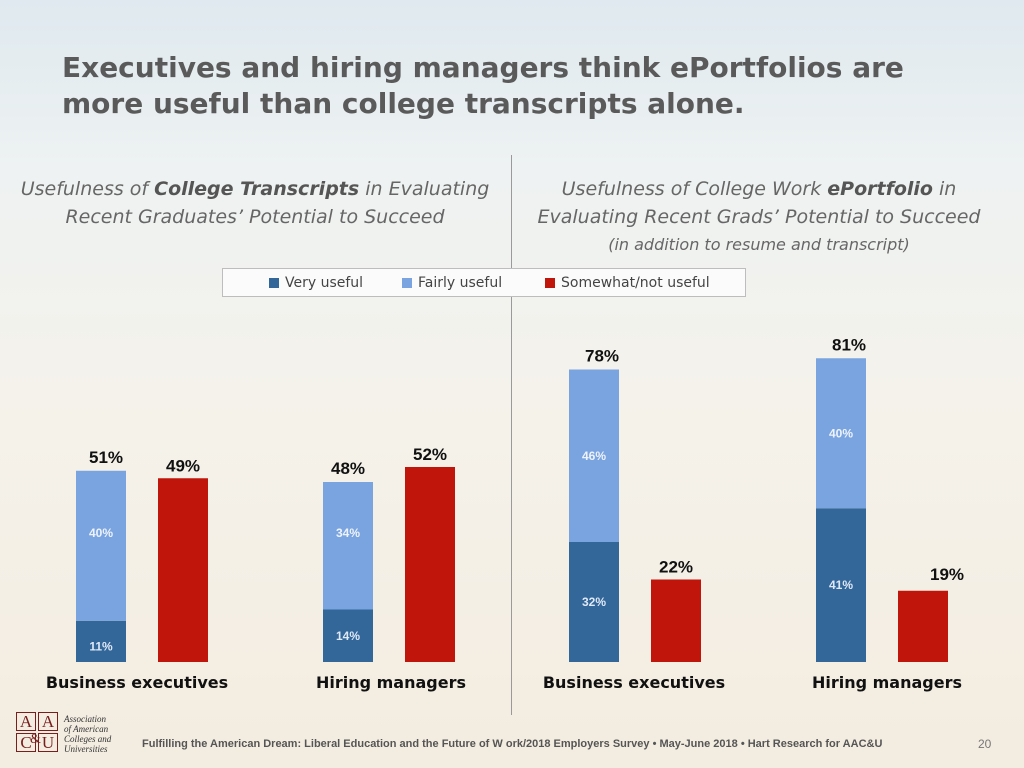 The image size is (1024, 768). What do you see at coordinates (35, 739) in the screenshot?
I see `logo-ampersand: &` at bounding box center [35, 739].